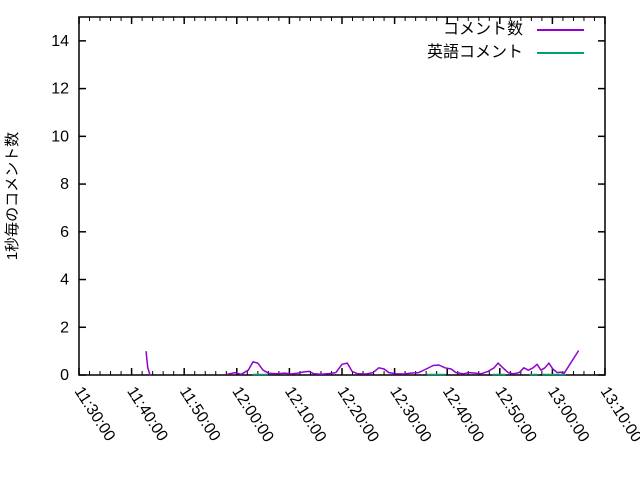 Image resolution: width=640 pixels, height=480 pixels. I want to click on y-tick-label: 14, so click(60, 41).